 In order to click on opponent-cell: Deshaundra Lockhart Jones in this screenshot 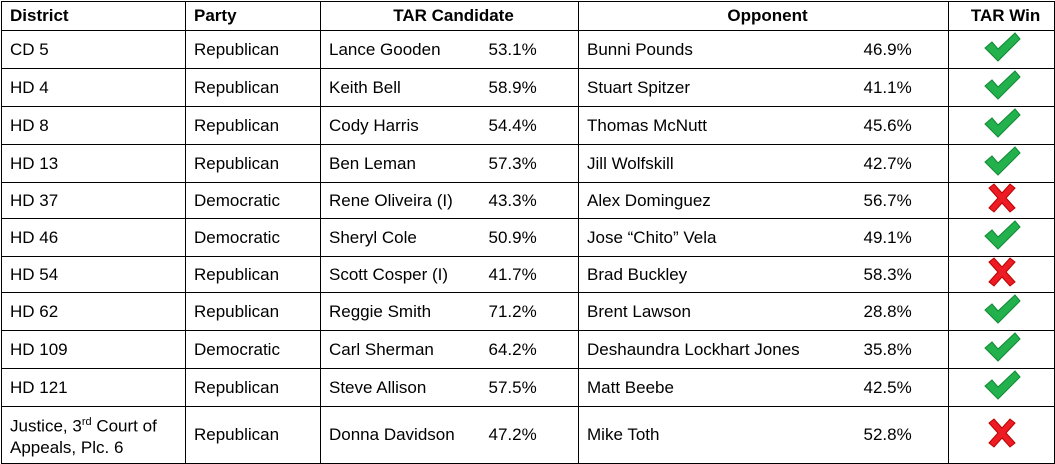, I will do `click(717, 349)`.